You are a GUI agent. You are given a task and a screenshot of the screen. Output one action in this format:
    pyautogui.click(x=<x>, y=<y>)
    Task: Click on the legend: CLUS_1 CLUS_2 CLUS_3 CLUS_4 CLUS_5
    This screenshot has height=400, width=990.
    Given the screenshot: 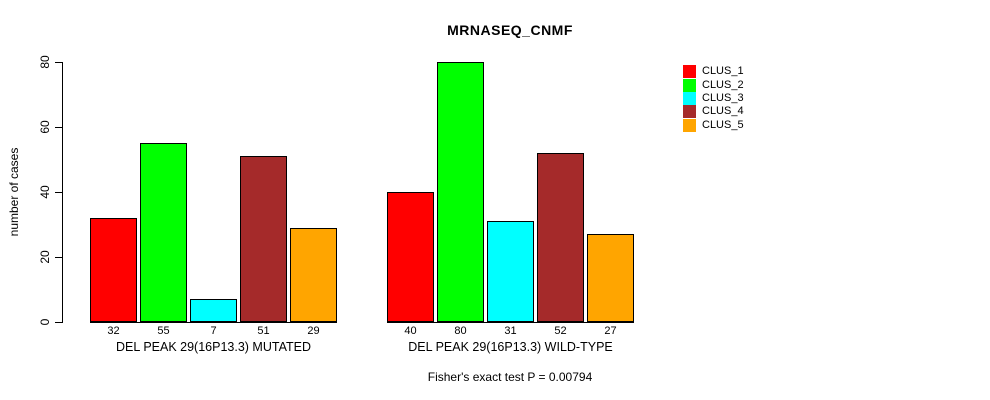 What is the action you would take?
    pyautogui.click(x=713, y=98)
    